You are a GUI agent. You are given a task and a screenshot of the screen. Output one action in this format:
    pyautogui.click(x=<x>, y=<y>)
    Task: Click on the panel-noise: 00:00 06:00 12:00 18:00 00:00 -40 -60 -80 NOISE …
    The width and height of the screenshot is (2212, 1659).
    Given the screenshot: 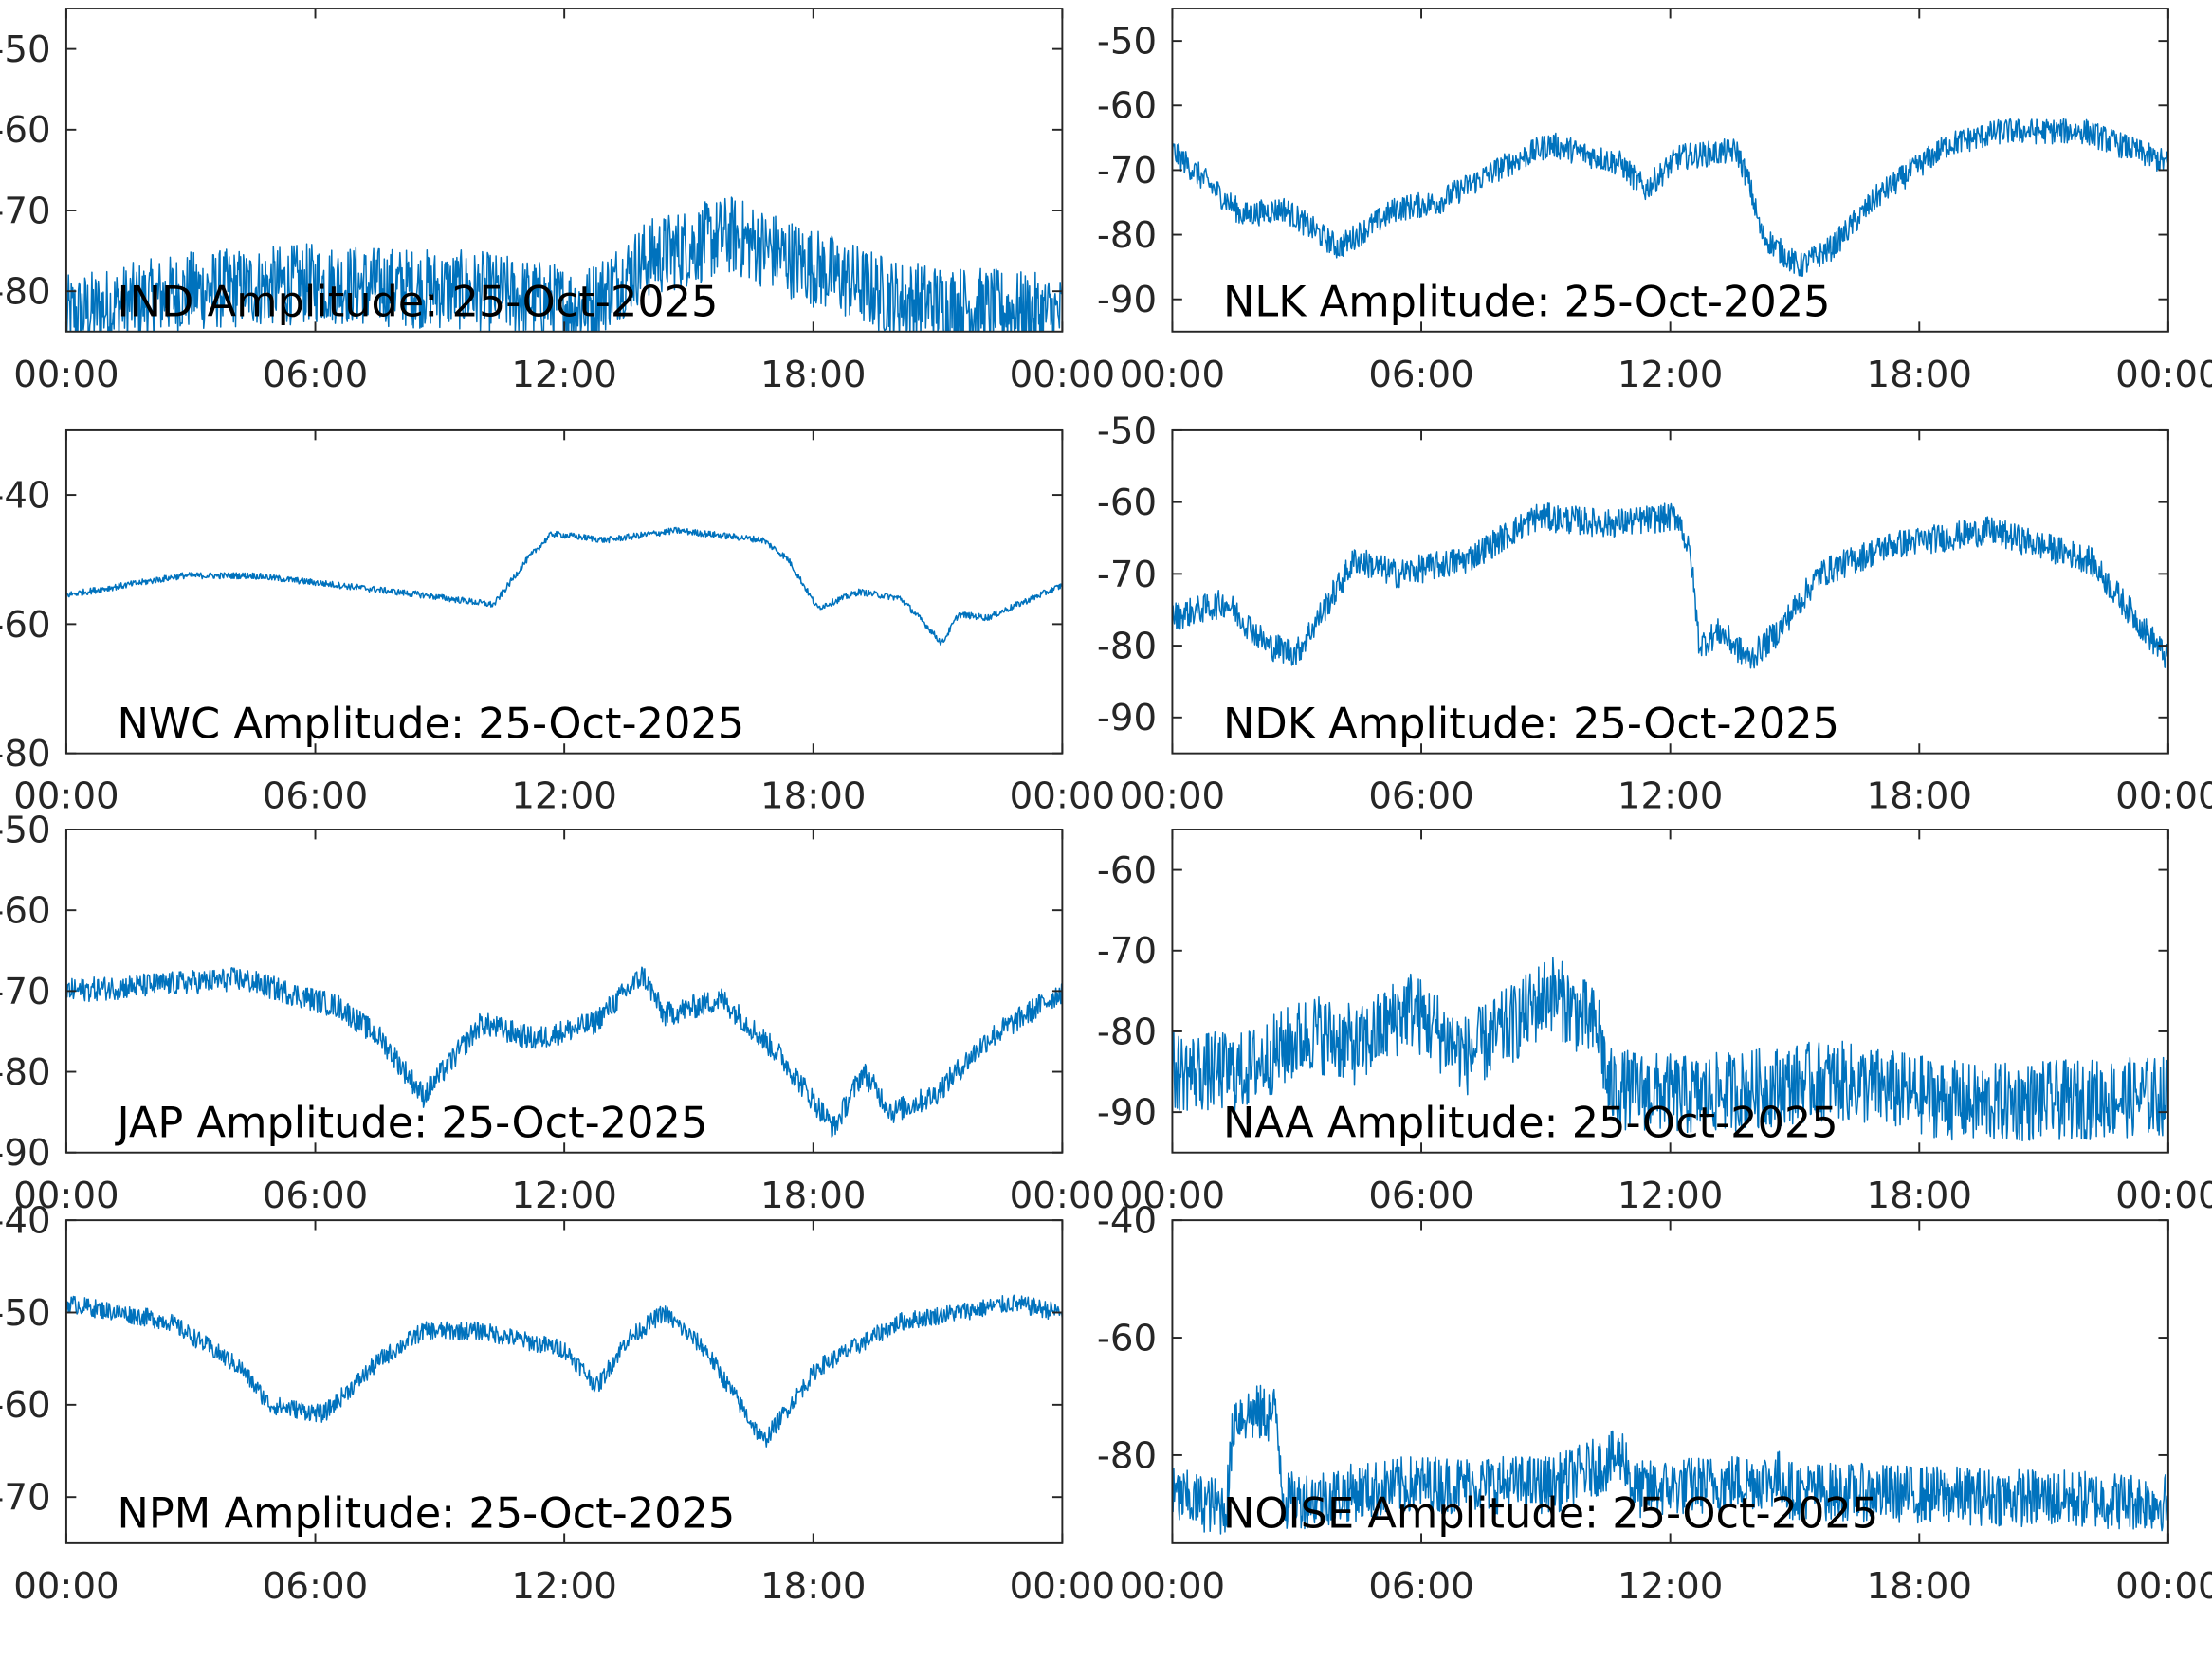 What is the action you would take?
    pyautogui.click(x=1654, y=1404)
    